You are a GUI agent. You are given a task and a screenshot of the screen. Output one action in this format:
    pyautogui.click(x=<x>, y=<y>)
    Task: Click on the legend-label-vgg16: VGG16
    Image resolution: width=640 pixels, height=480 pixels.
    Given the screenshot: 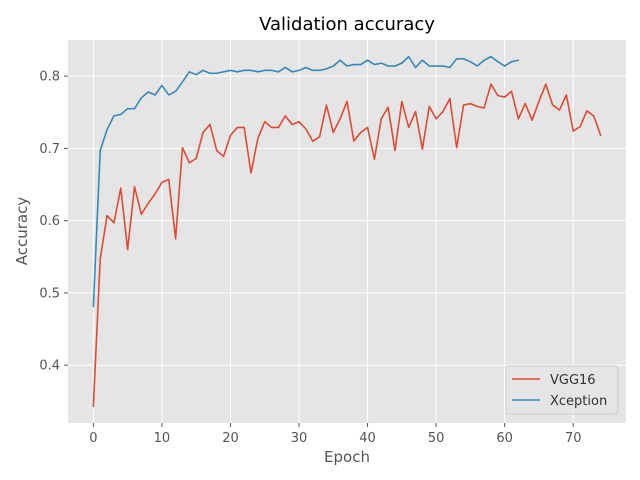 What is the action you would take?
    pyautogui.click(x=573, y=380)
    